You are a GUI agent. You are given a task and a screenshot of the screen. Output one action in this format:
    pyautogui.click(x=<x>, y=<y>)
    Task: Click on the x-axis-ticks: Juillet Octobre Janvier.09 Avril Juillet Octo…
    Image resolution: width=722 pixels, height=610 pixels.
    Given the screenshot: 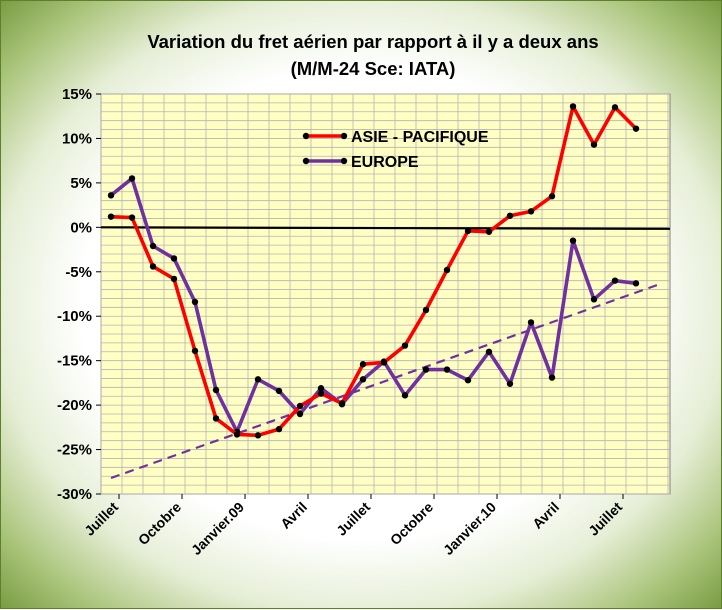 What is the action you would take?
    pyautogui.click(x=353, y=526)
    